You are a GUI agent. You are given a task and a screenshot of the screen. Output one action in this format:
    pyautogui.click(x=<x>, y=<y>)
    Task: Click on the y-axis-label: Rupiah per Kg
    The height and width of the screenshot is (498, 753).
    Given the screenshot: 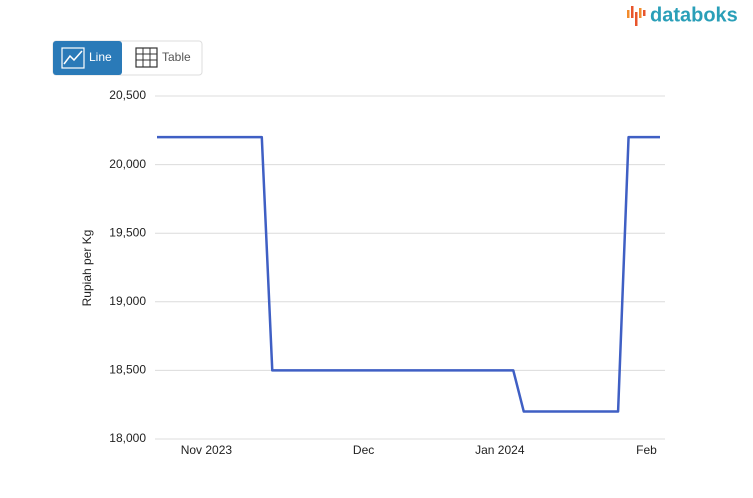 What is the action you would take?
    pyautogui.click(x=87, y=268)
    